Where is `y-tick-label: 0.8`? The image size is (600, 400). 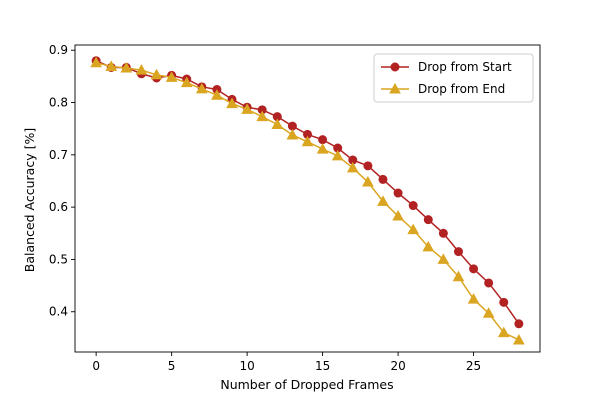 y-tick-label: 0.8 is located at coordinates (58, 103).